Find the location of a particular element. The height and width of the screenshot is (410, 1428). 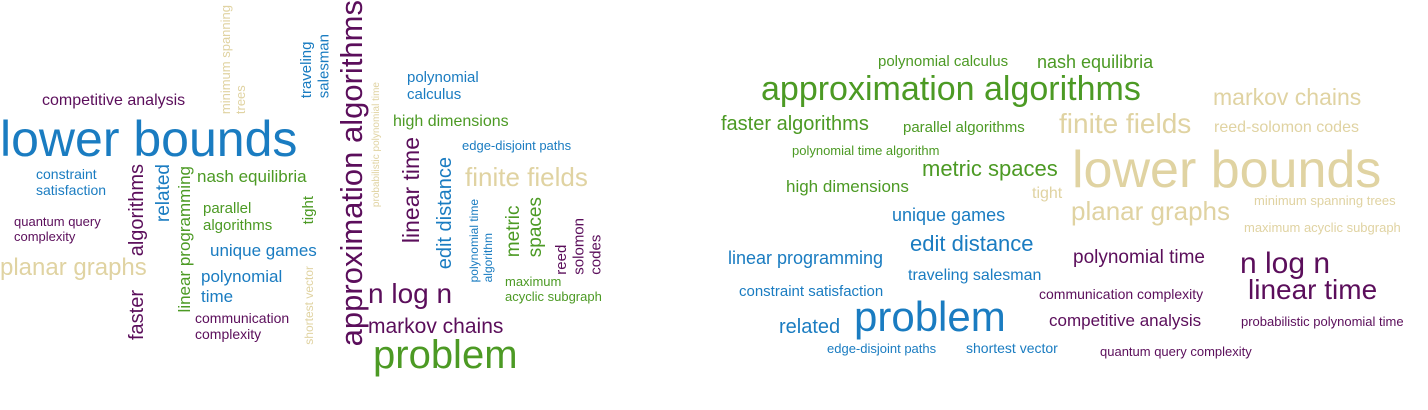

word-reed-solomon-codes: reed solomon codes is located at coordinates (579, 246).